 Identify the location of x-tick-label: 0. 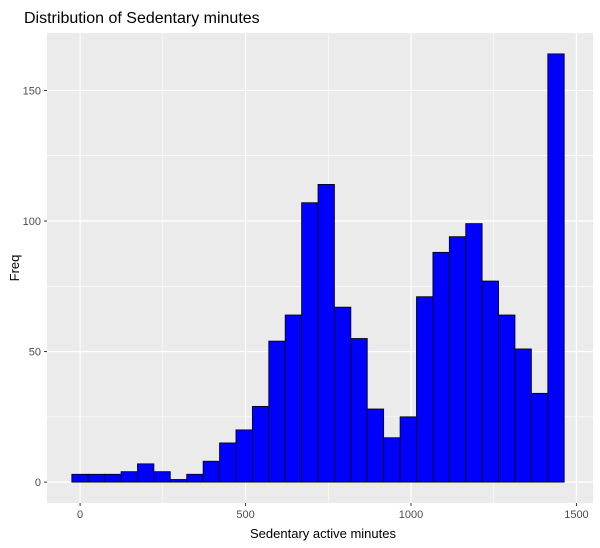
(80, 515).